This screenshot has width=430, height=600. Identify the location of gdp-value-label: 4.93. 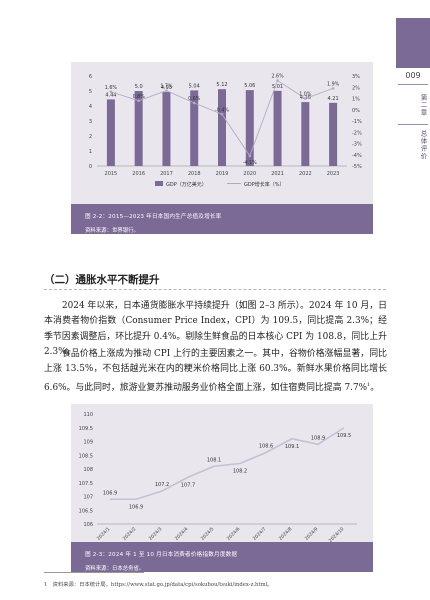
(166, 88).